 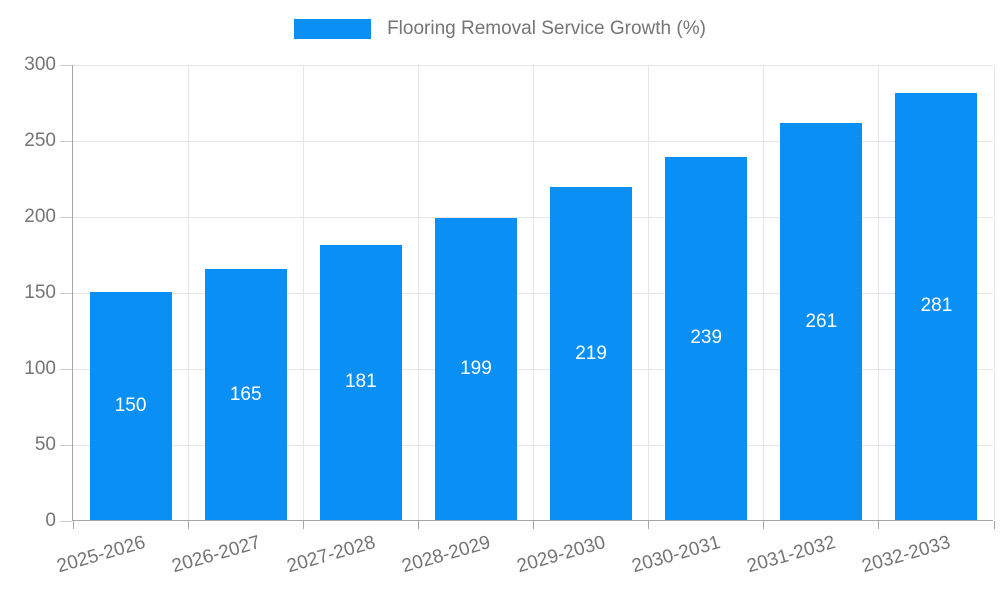 I want to click on bar-value-label: 219, so click(x=591, y=353).